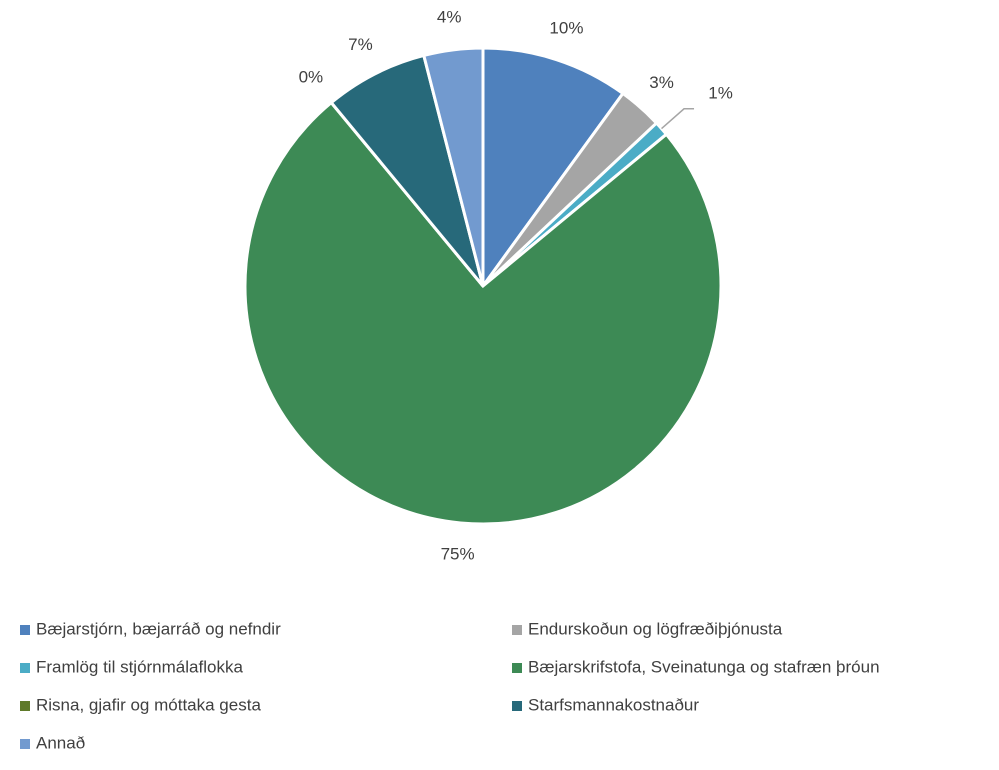 The image size is (999, 770). What do you see at coordinates (158, 628) in the screenshot?
I see `legend-label: Bæjarstjórn, bæjarráð og nefndir` at bounding box center [158, 628].